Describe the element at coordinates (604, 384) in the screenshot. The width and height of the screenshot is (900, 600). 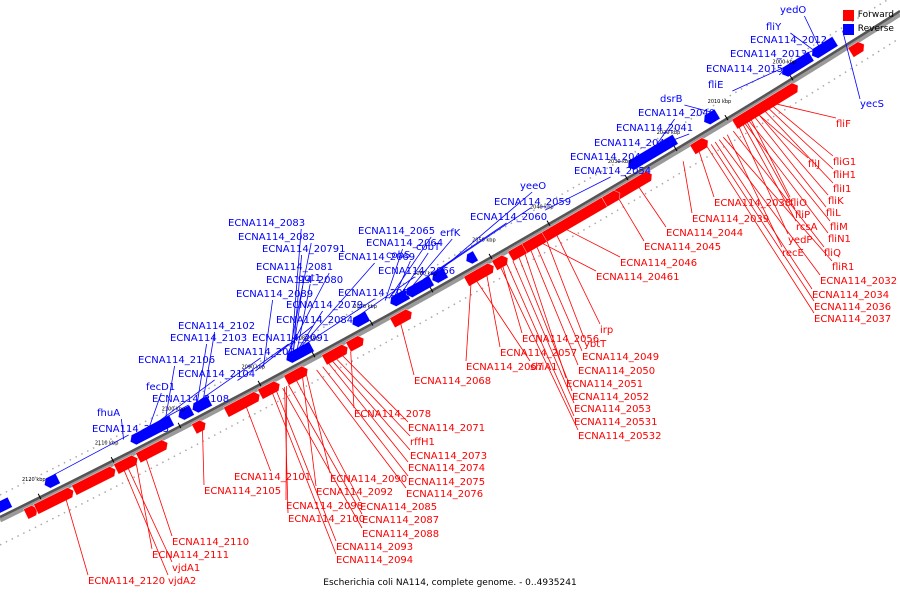
I see `forward-gene-label-ecna114_2051: ECNA114_2051` at that location.